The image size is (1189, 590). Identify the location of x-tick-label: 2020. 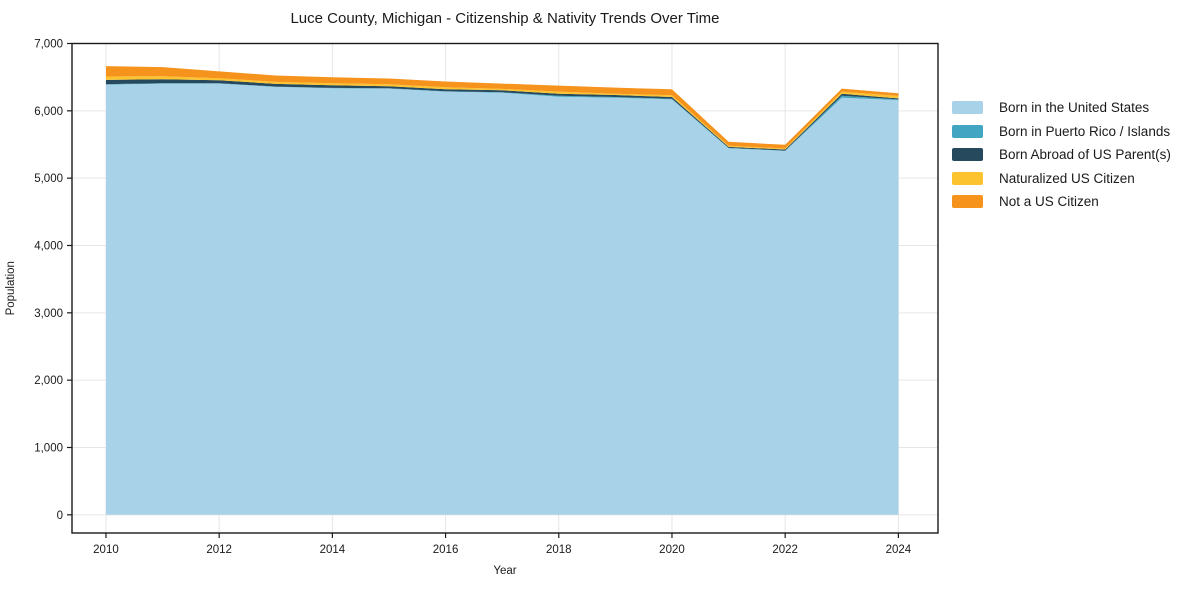
(672, 550).